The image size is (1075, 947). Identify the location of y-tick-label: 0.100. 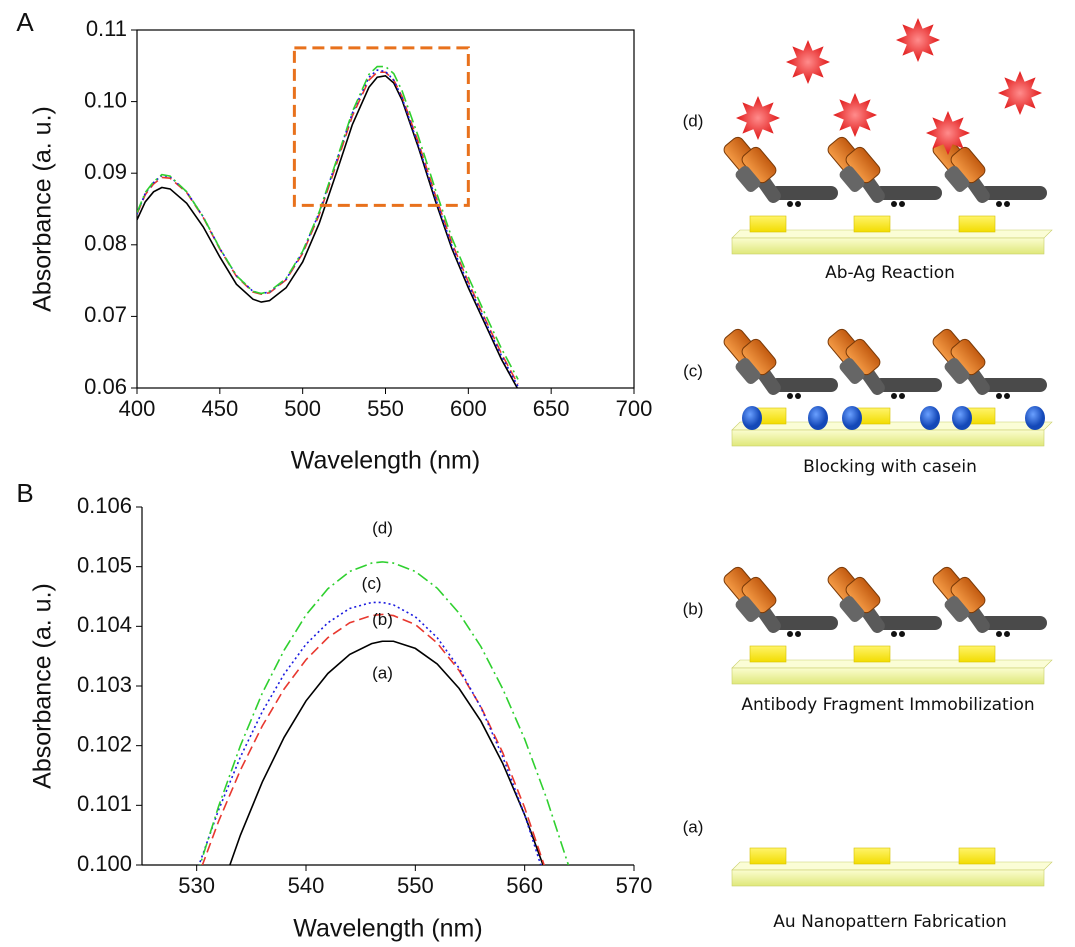
(104, 863).